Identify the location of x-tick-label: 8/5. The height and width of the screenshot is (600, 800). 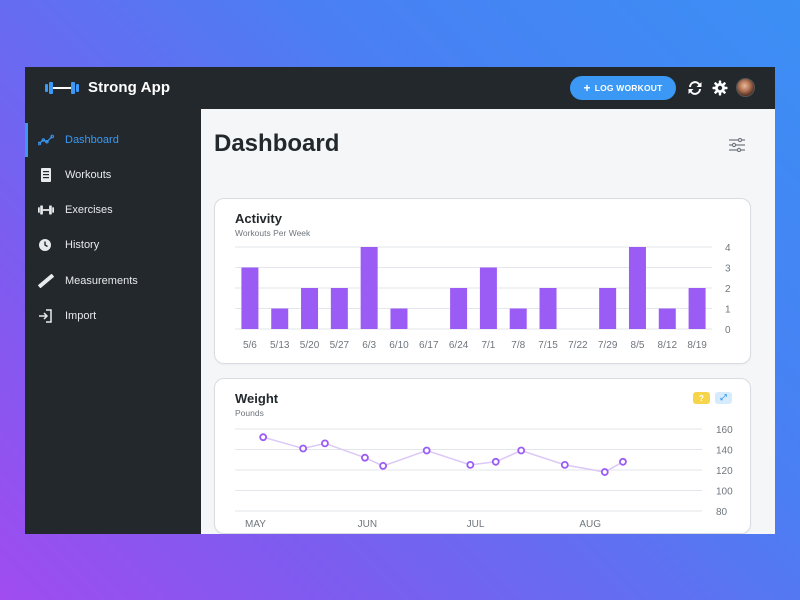
(638, 345).